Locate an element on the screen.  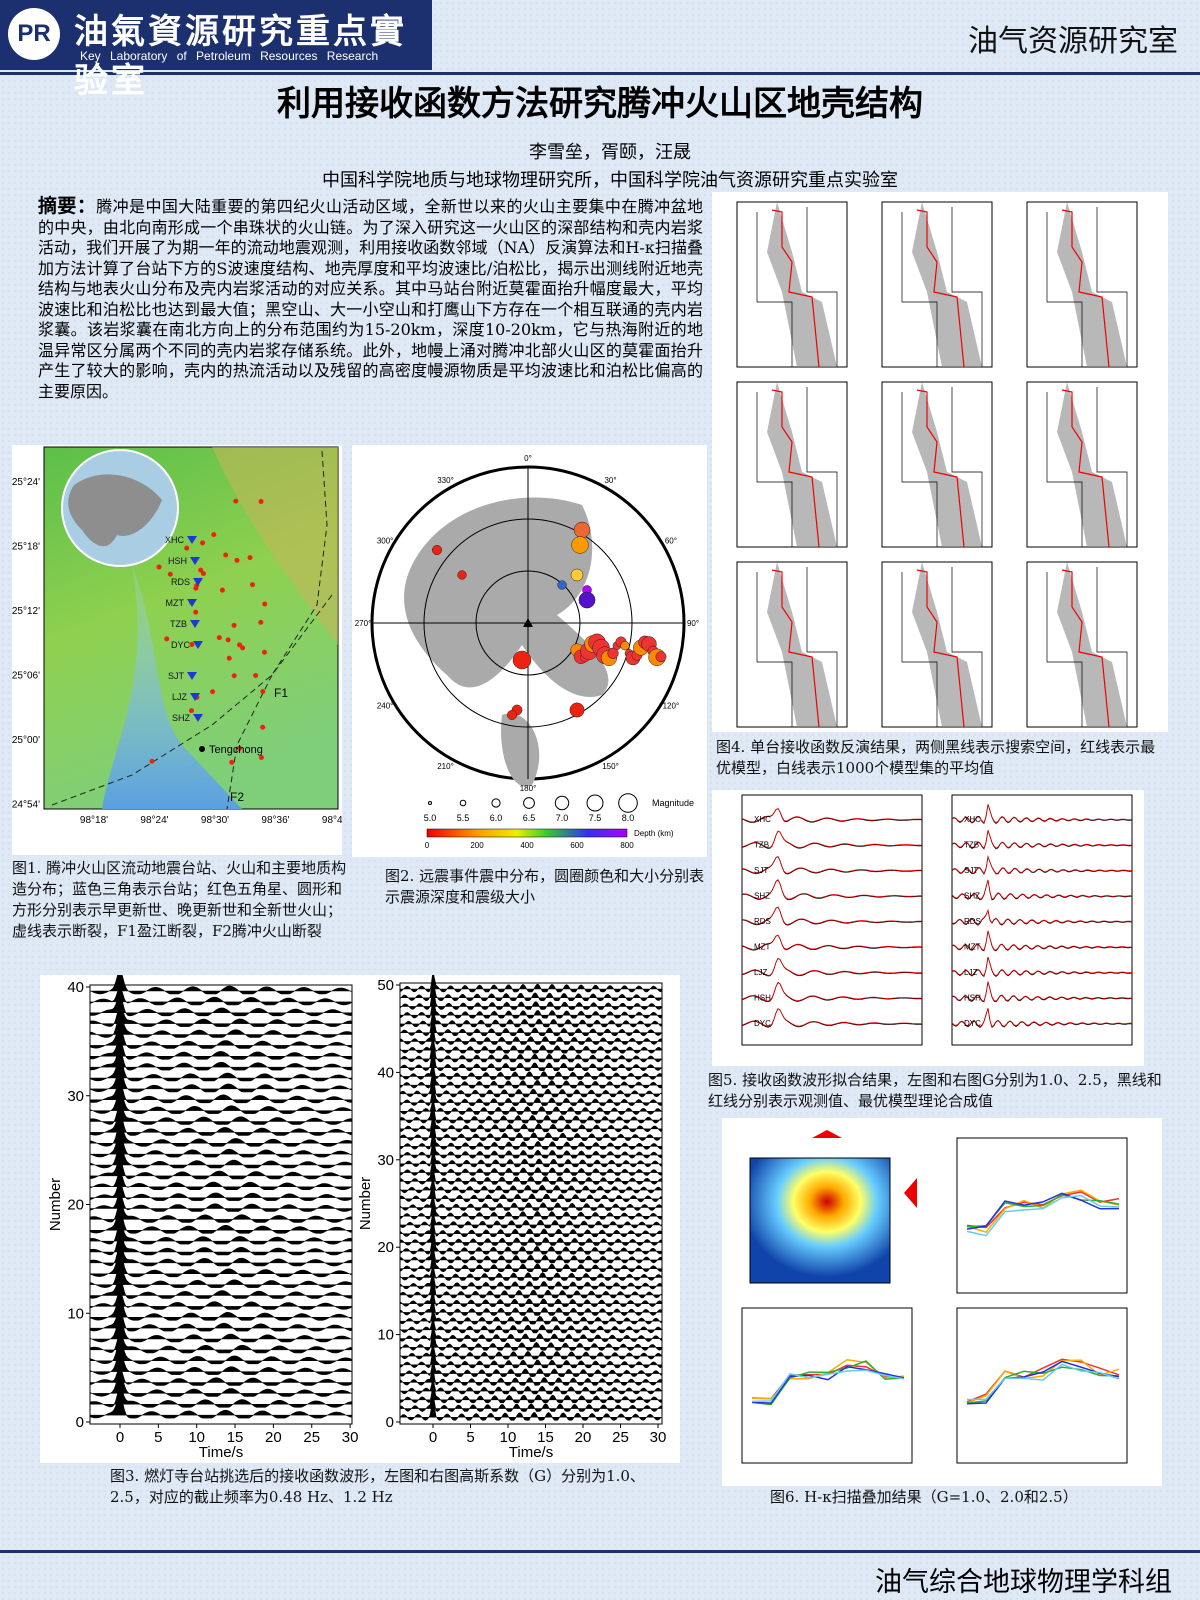
station-label: XHC is located at coordinates (762, 819).